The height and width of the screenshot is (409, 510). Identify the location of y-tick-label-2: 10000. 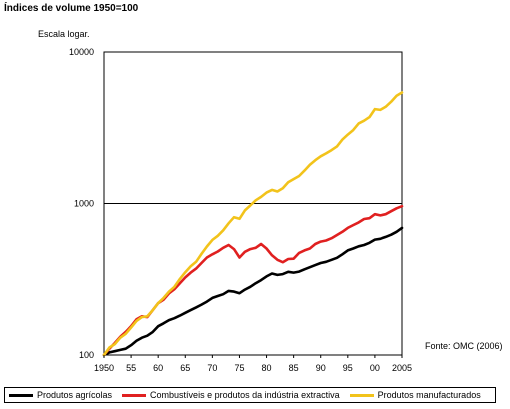
(81, 52).